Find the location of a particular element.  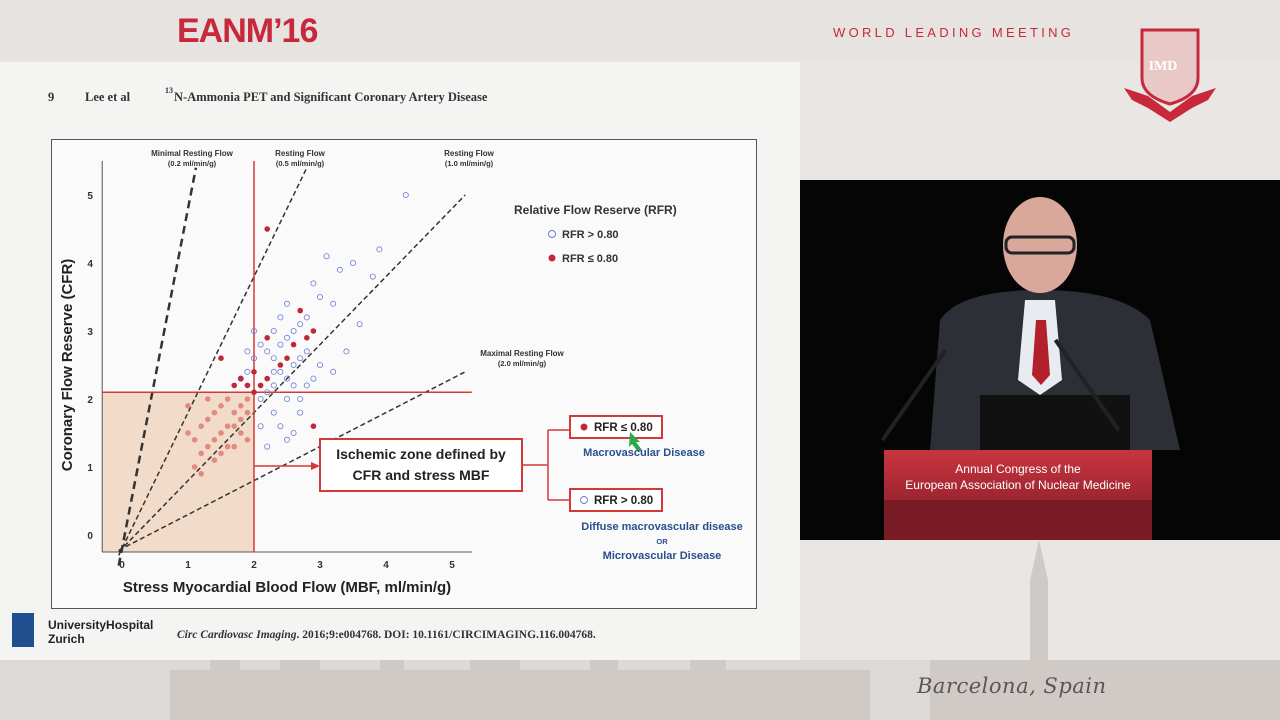

bracket is located at coordinates (546, 465).